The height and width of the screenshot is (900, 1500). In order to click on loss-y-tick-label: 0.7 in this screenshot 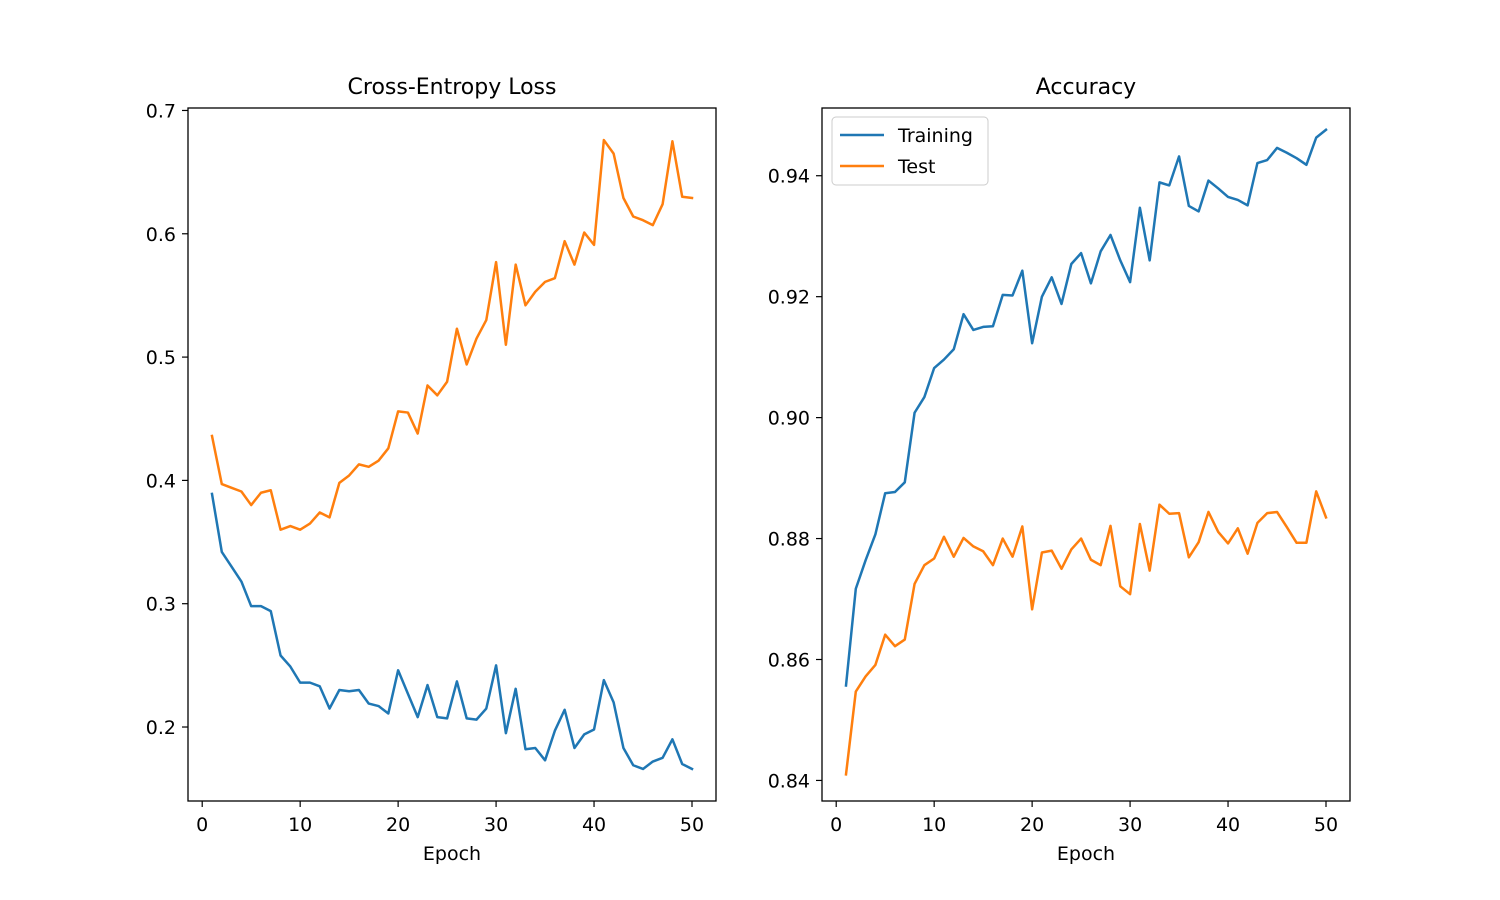, I will do `click(161, 111)`.